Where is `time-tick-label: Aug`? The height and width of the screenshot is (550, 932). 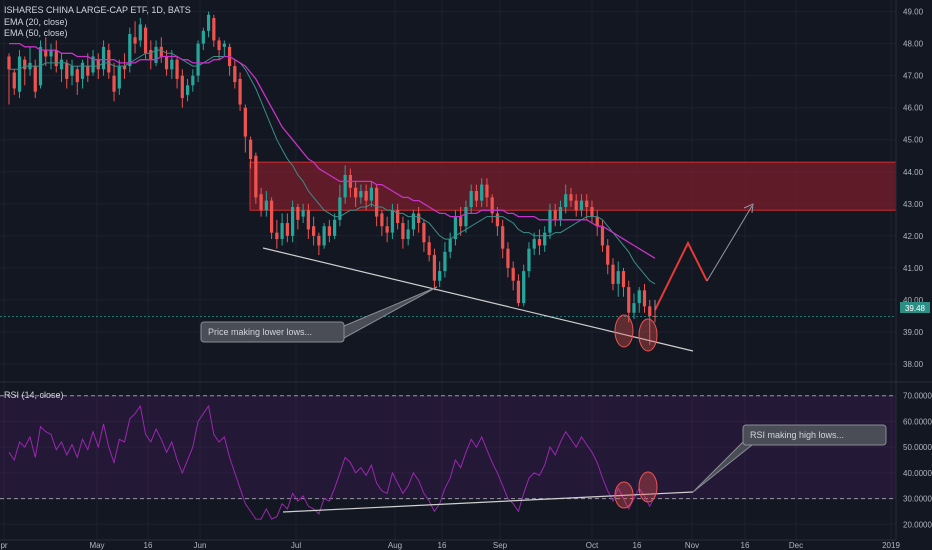
time-tick-label: Aug is located at coordinates (395, 545).